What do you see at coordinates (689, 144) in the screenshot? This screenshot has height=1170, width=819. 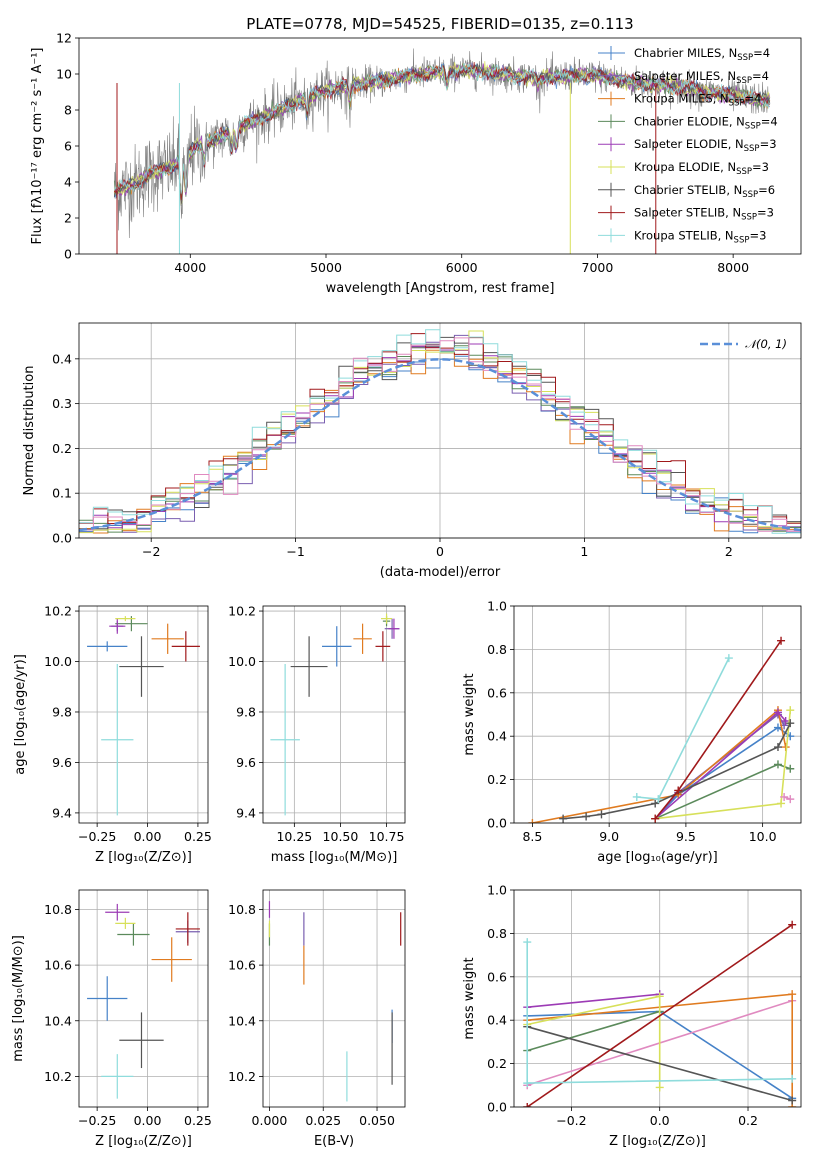 I see `legend-text: Salpeter ELODIE, N` at bounding box center [689, 144].